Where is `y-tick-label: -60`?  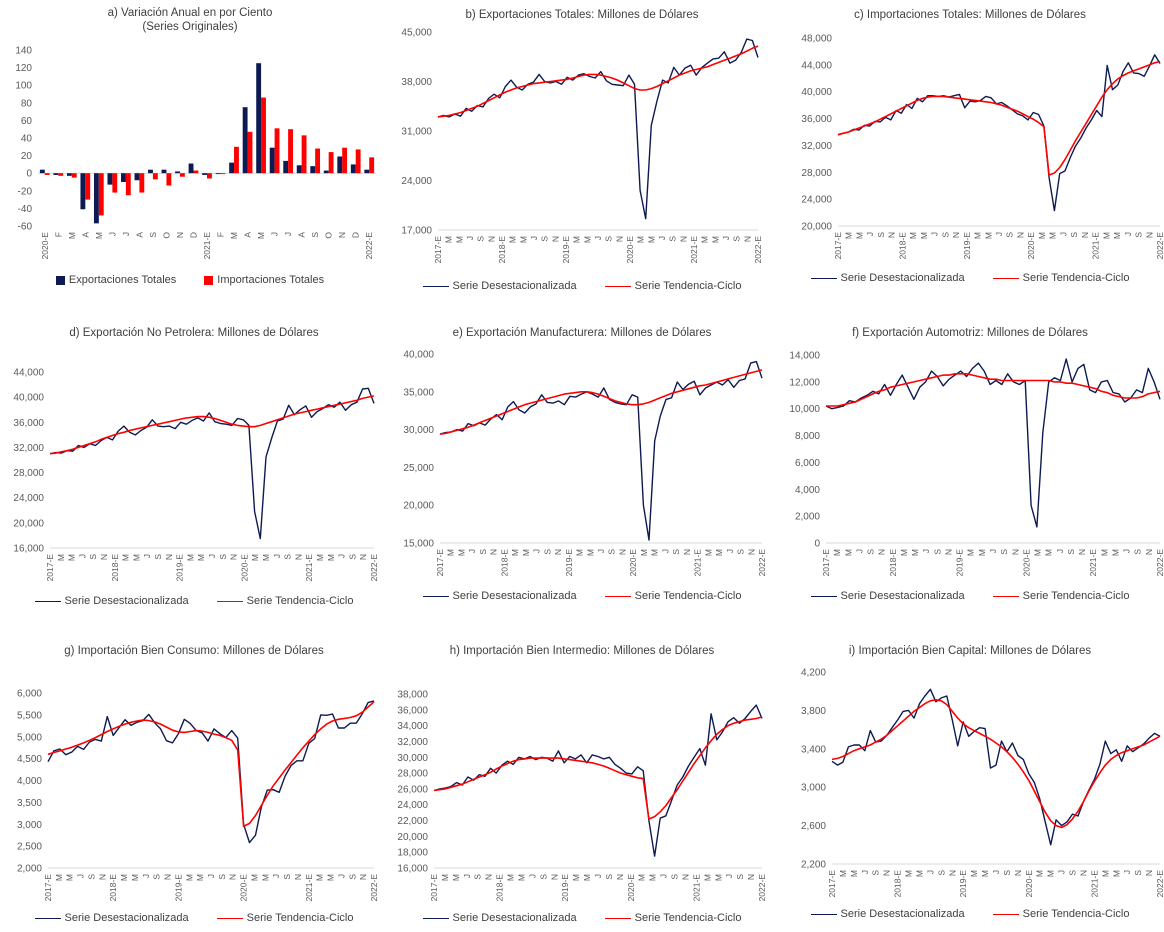
y-tick-label: -60 is located at coordinates (25, 227).